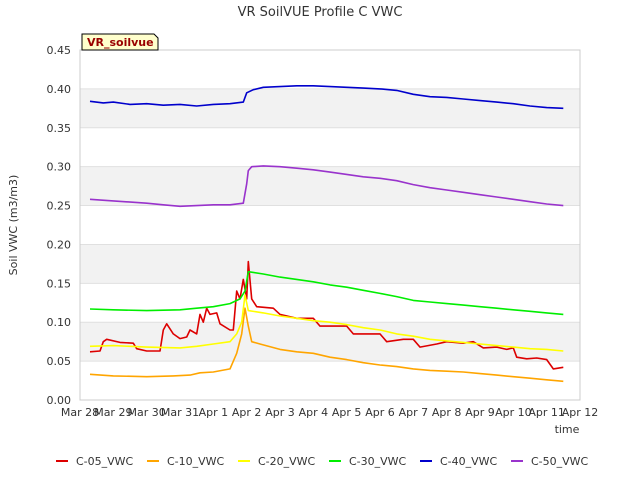  Describe the element at coordinates (380, 412) in the screenshot. I see `x-tick-label: Apr 6` at that location.